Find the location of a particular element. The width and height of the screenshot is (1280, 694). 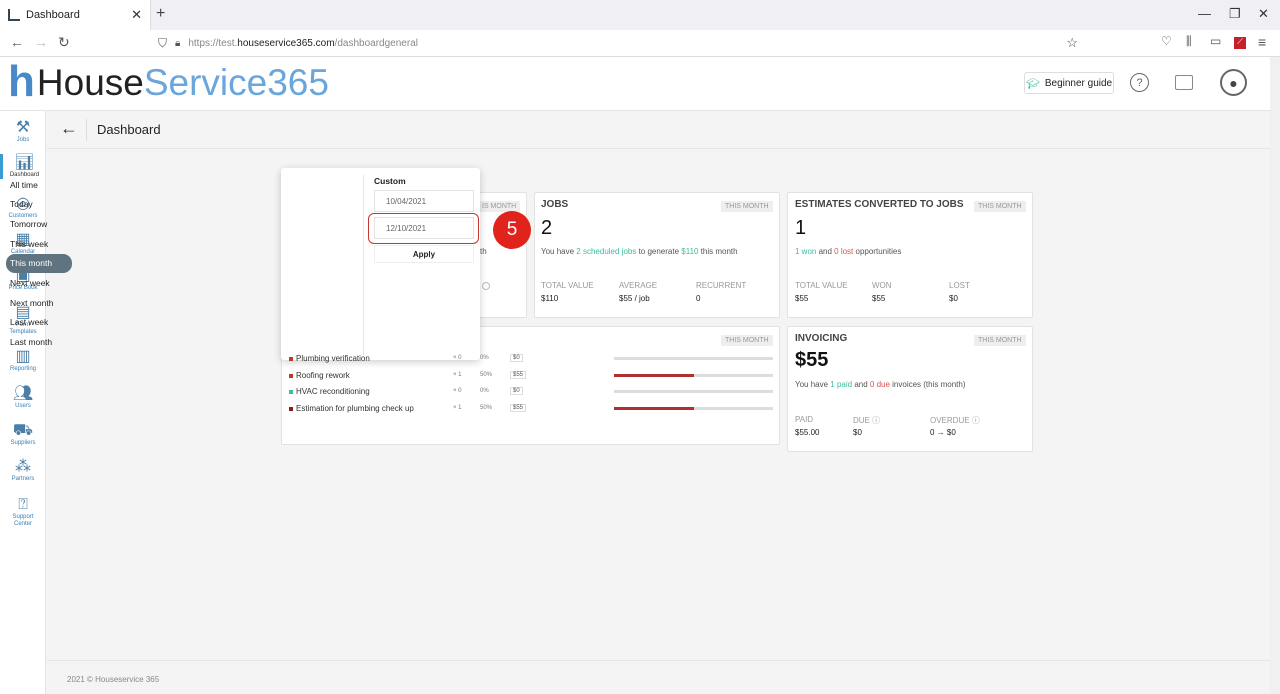

reporting-icon: ▥ is located at coordinates (23, 356).